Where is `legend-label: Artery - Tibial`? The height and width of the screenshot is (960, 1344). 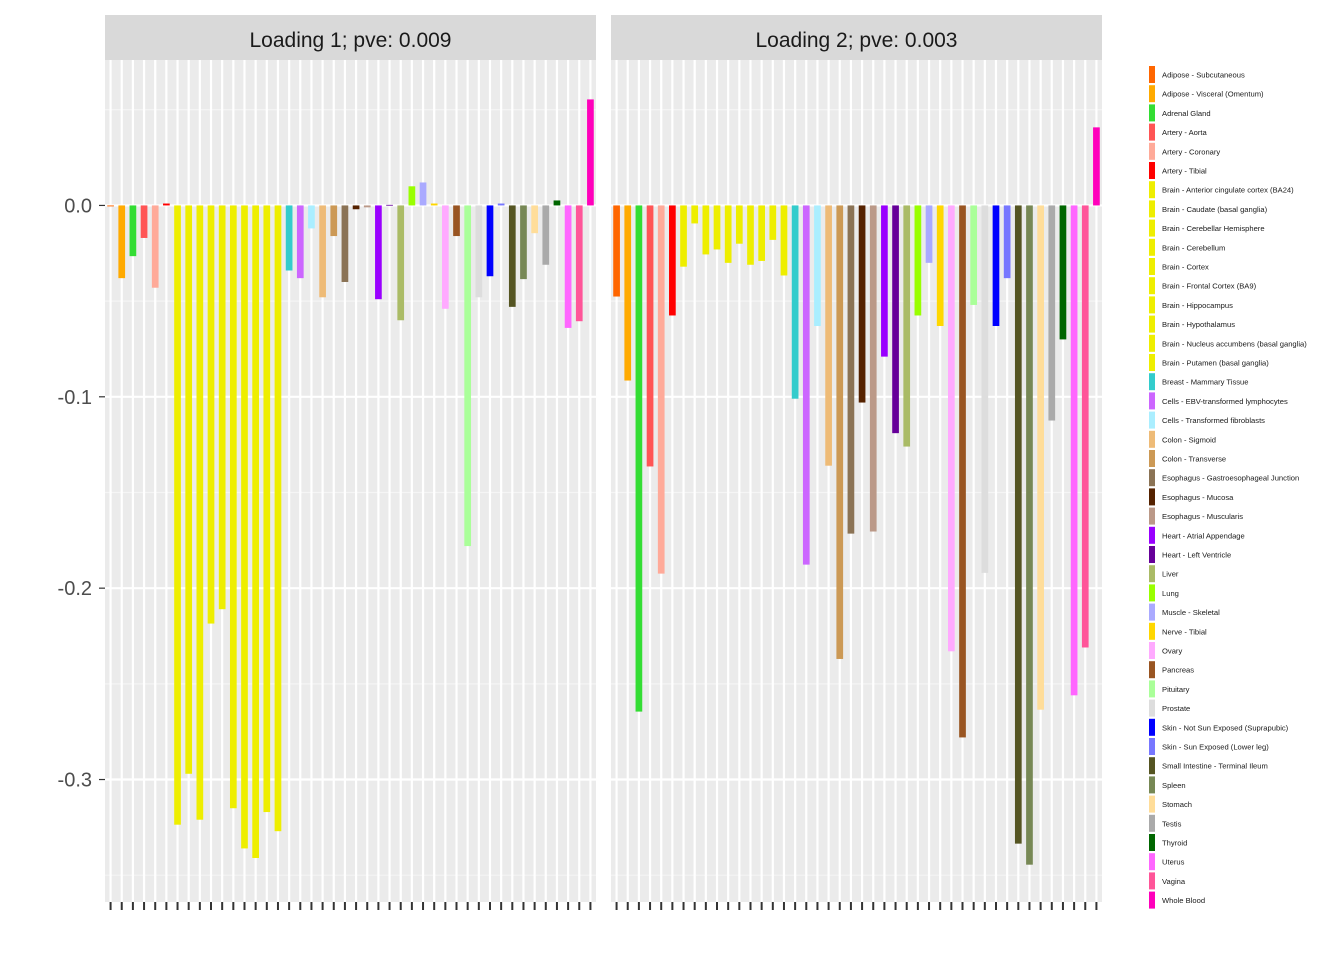
legend-label: Artery - Tibial is located at coordinates (1184, 171).